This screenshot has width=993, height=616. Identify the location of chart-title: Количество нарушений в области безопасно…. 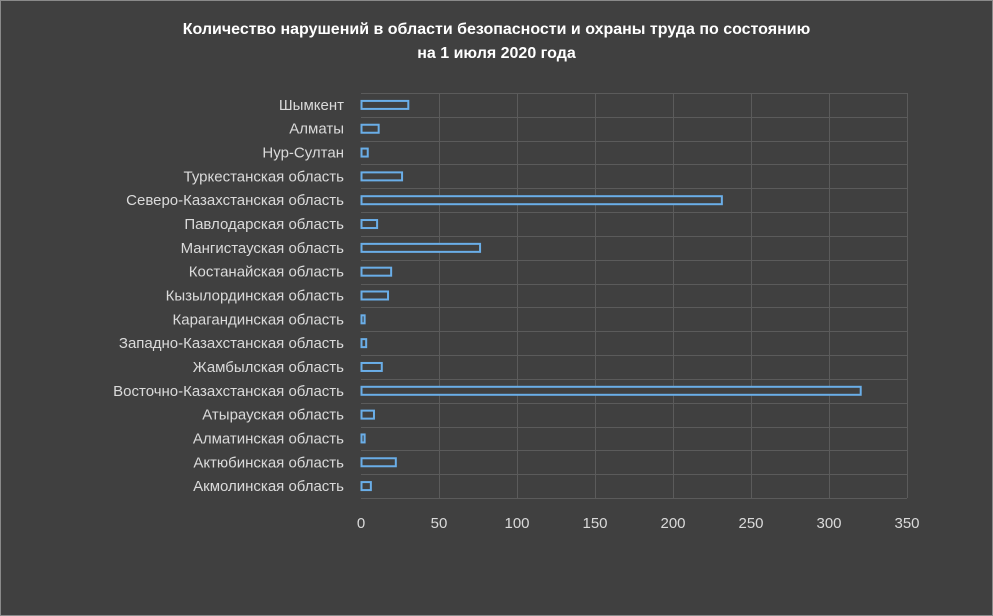
(496, 42).